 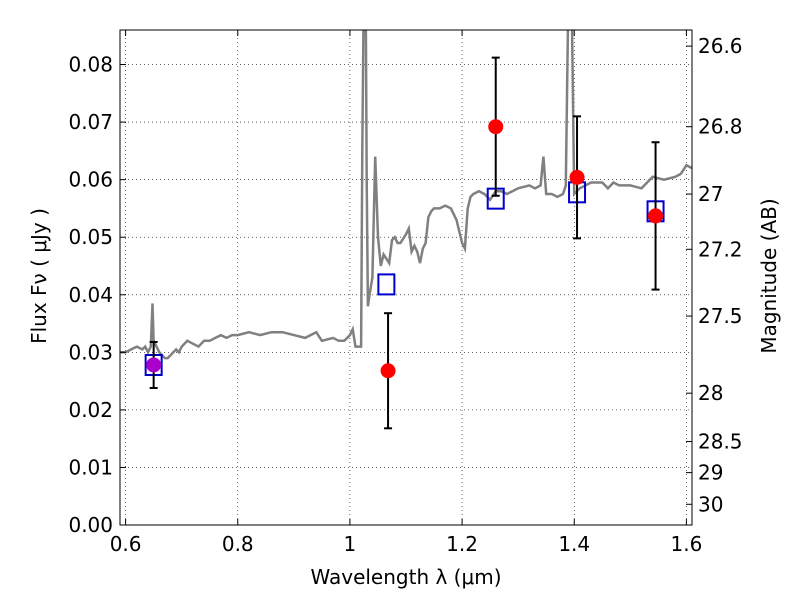 What do you see at coordinates (39, 276) in the screenshot?
I see `y-axis-label-left: Flux Fν ( μJy )` at bounding box center [39, 276].